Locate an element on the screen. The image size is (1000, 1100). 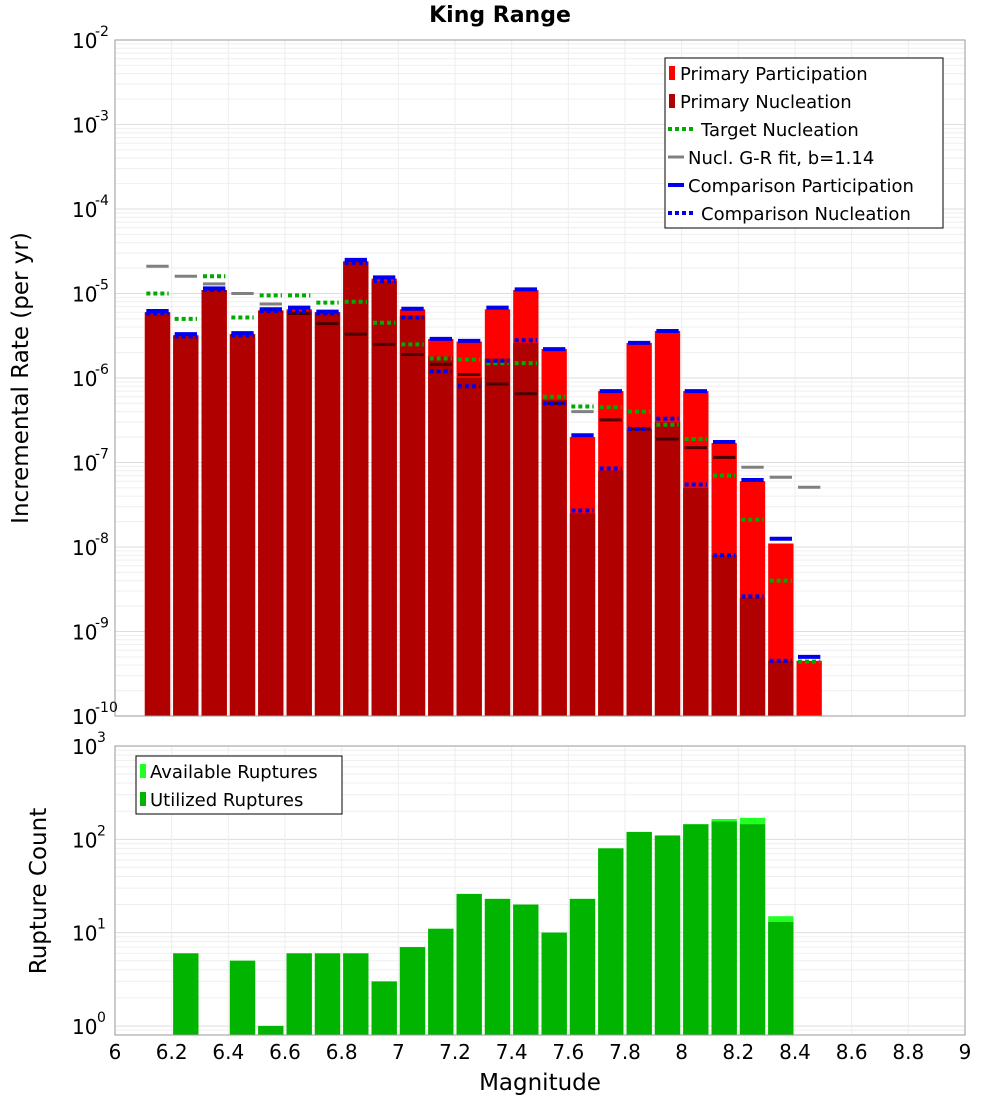
chart-title: King Range is located at coordinates (500, 15).